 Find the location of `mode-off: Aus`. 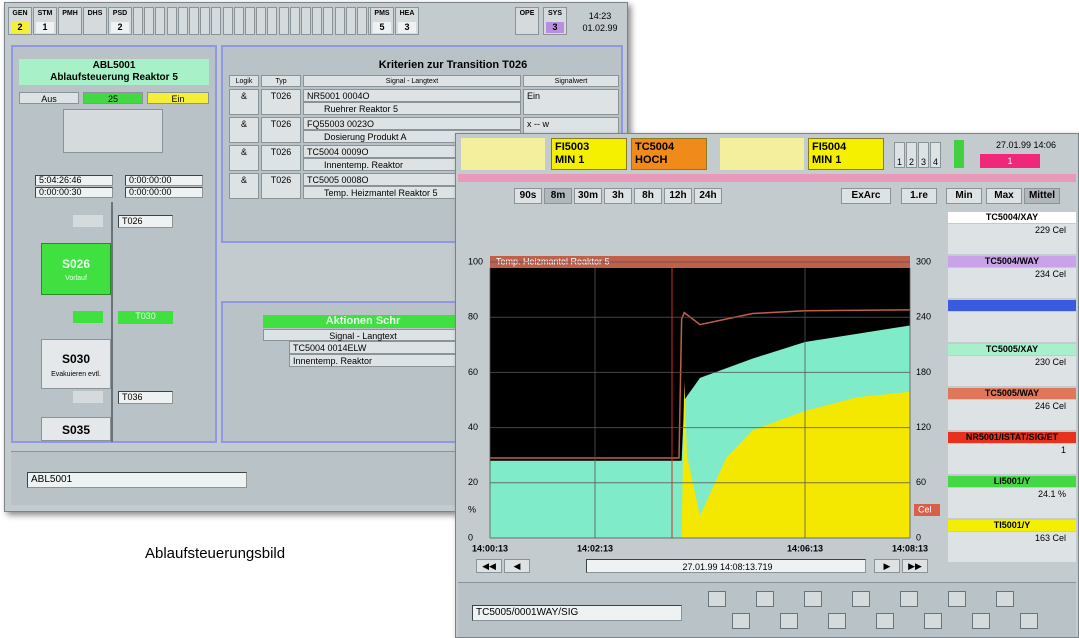

mode-off: Aus is located at coordinates (49, 98).